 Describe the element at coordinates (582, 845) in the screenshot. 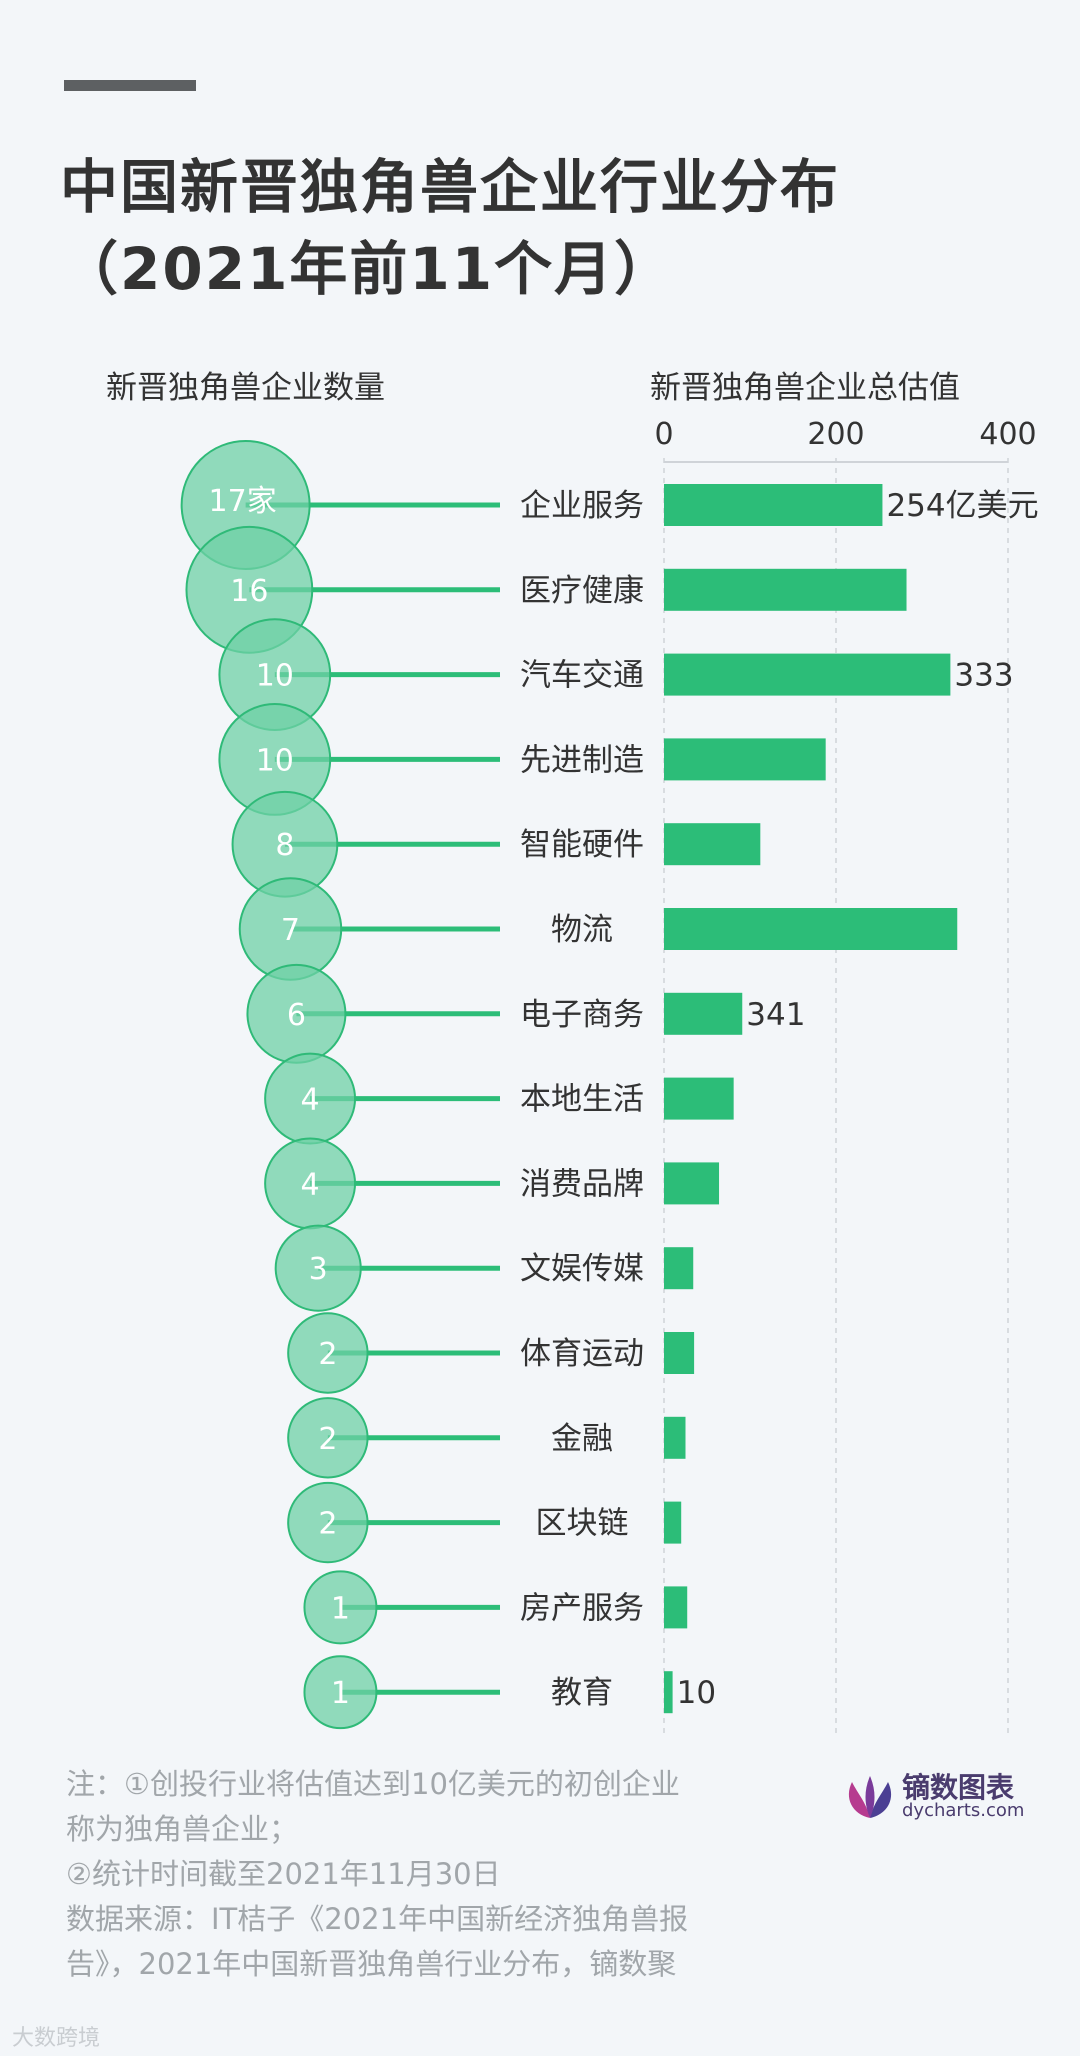

I see `category-label: 智能硬件` at that location.